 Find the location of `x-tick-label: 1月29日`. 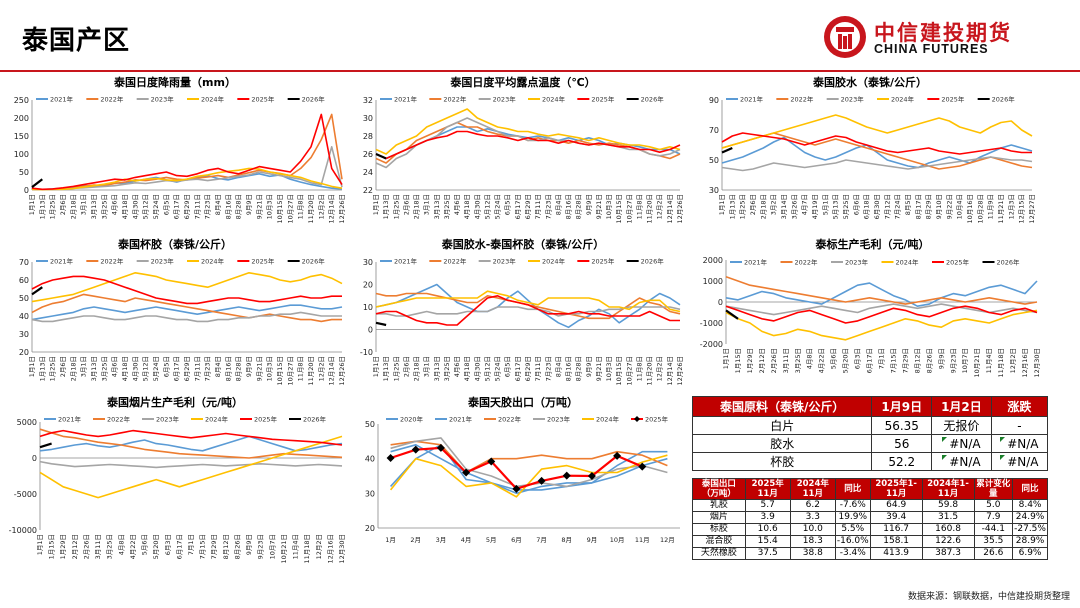

x-tick-label: 1月29日 is located at coordinates (63, 546).